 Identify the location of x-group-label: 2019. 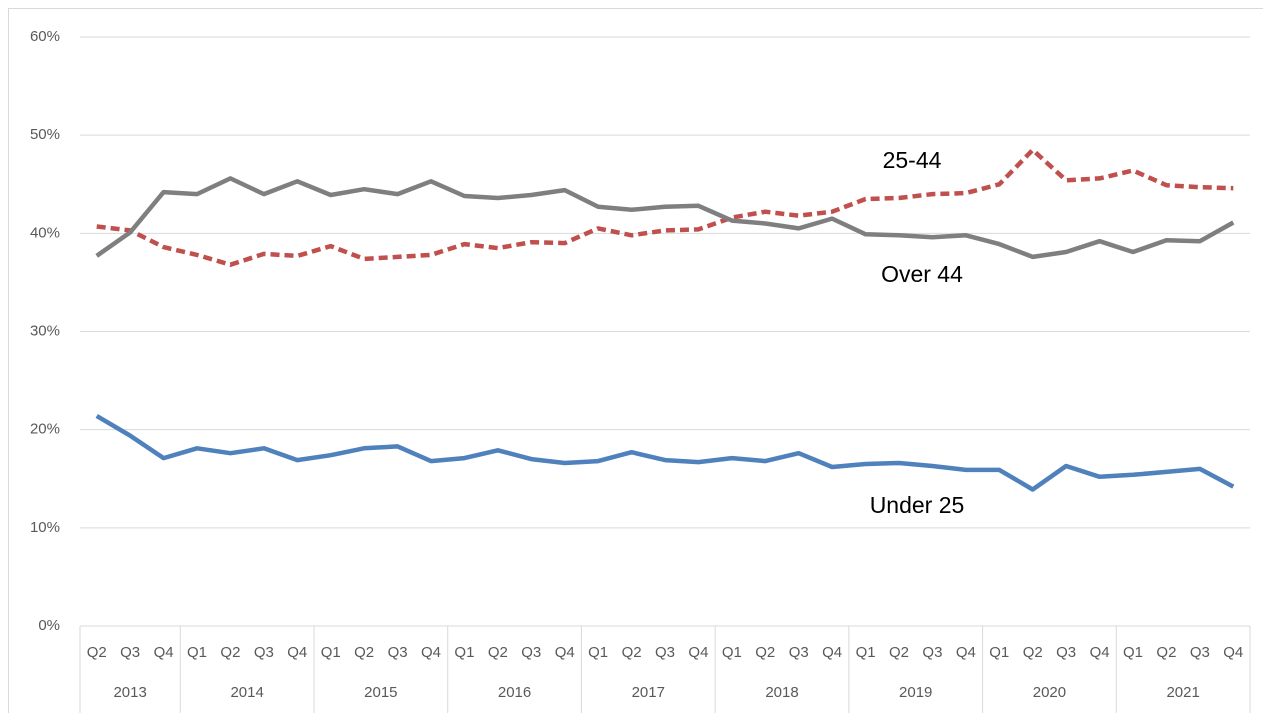
(915, 692).